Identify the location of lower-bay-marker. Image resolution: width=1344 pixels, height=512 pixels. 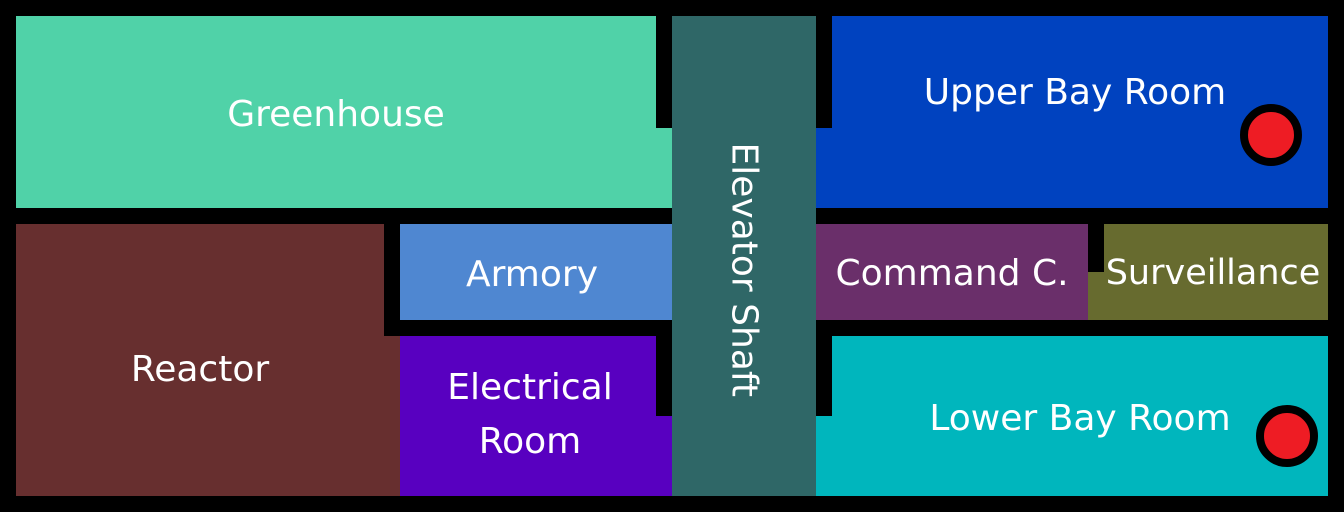
(1287, 436).